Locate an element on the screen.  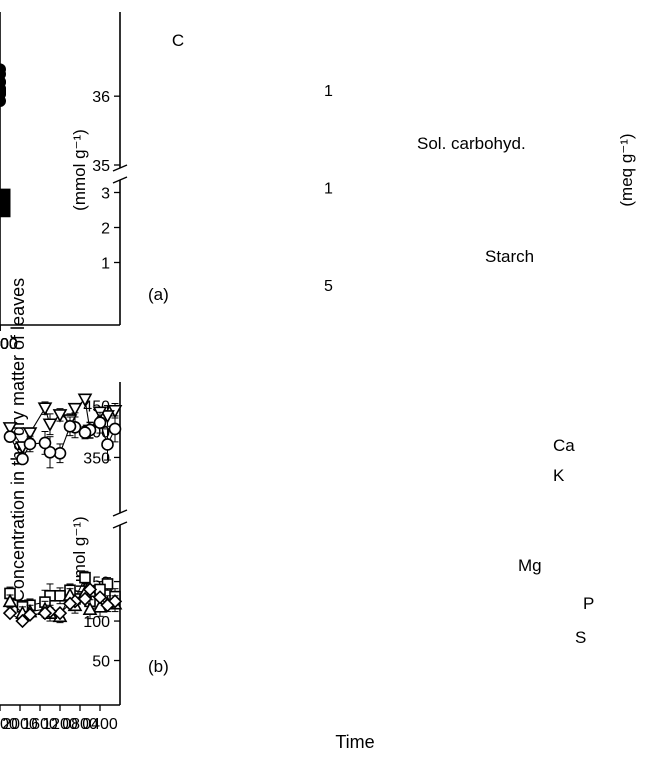
series-label: P is located at coordinates (588, 603).